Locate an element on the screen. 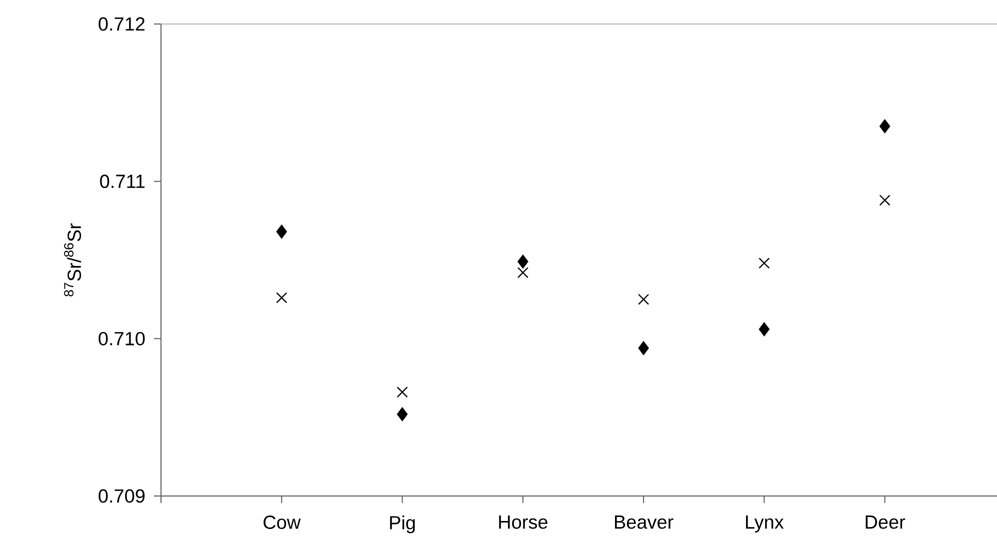 This screenshot has height=548, width=997. x-tick-label: Lynx is located at coordinates (765, 524).